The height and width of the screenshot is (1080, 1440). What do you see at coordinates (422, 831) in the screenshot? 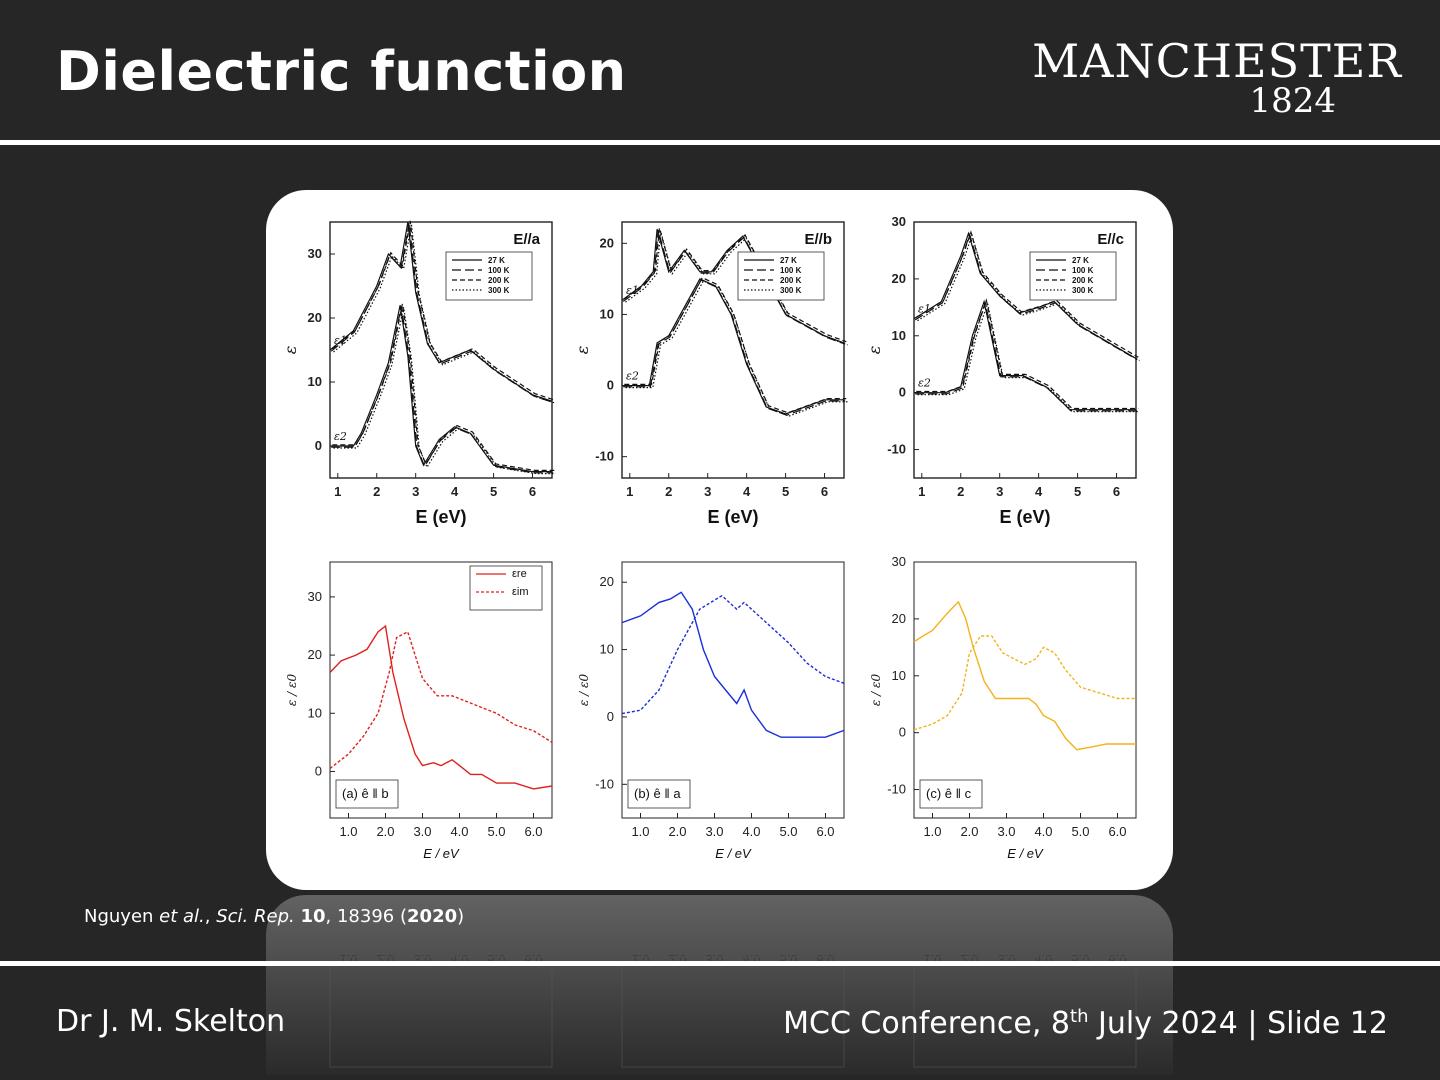
I see `x-tick-label: 3.0` at bounding box center [422, 831].